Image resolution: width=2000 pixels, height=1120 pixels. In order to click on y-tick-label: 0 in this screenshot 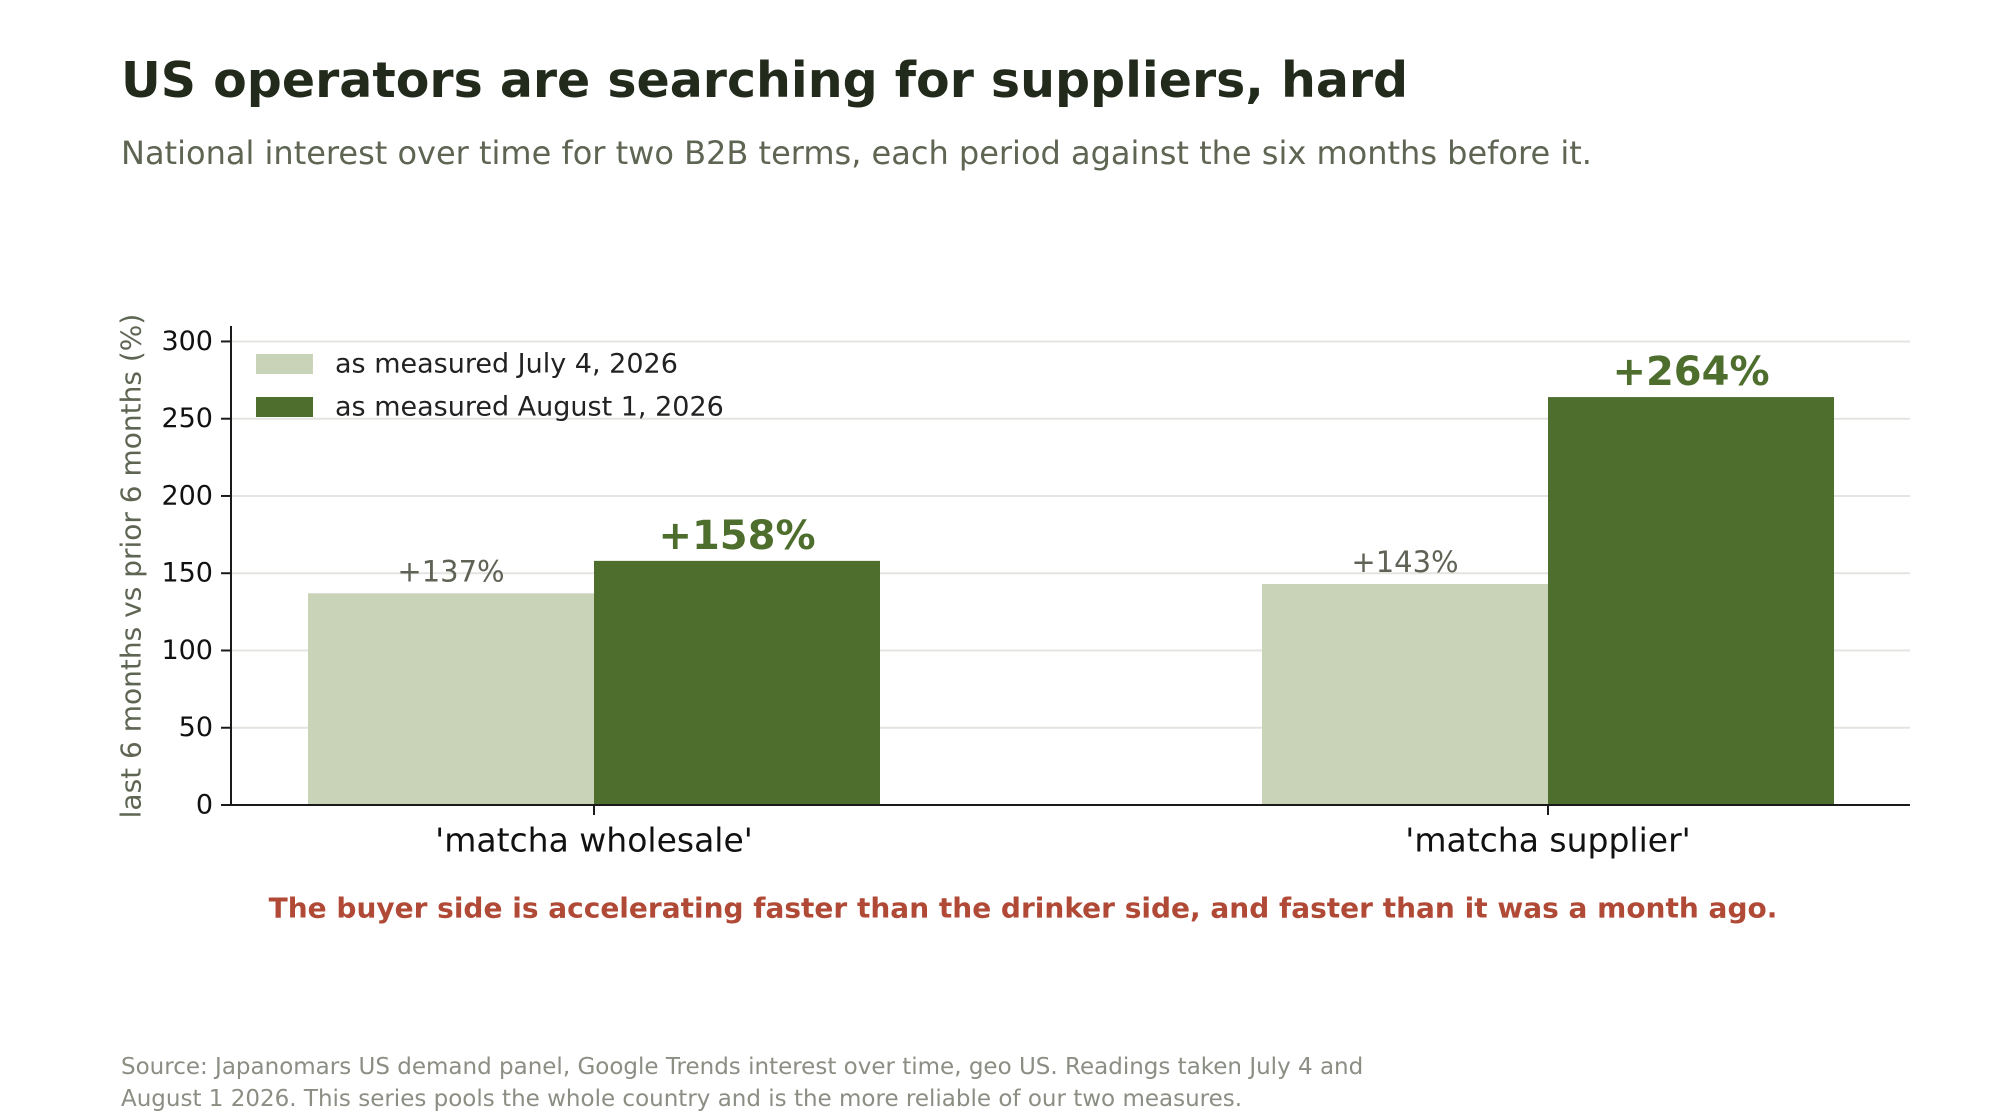, I will do `click(204, 805)`.